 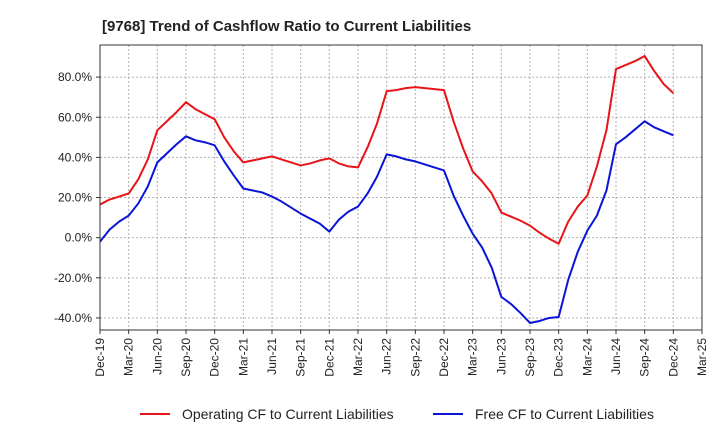 I want to click on x-tick-label-9: Mar-22, so click(x=358, y=357).